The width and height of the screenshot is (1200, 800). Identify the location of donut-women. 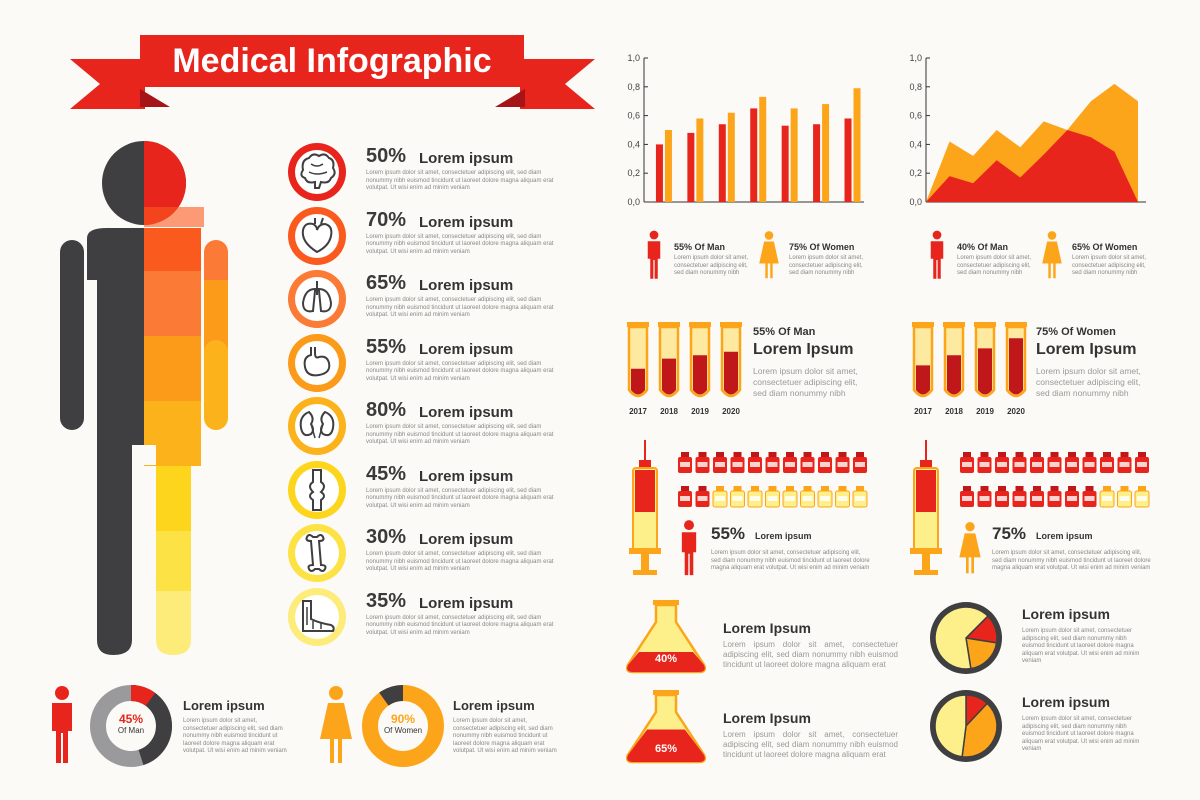
(403, 726).